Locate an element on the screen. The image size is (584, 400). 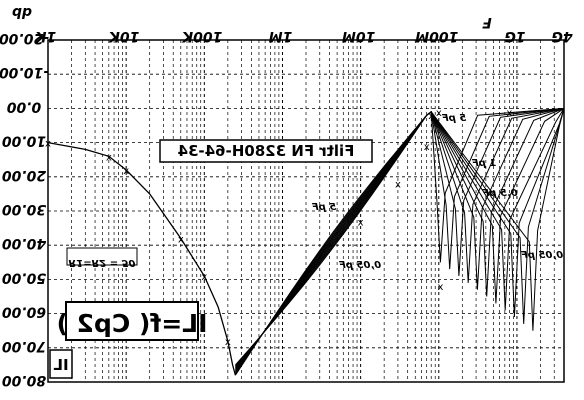
y-tick-label: 40.00 is located at coordinates (25, 243).